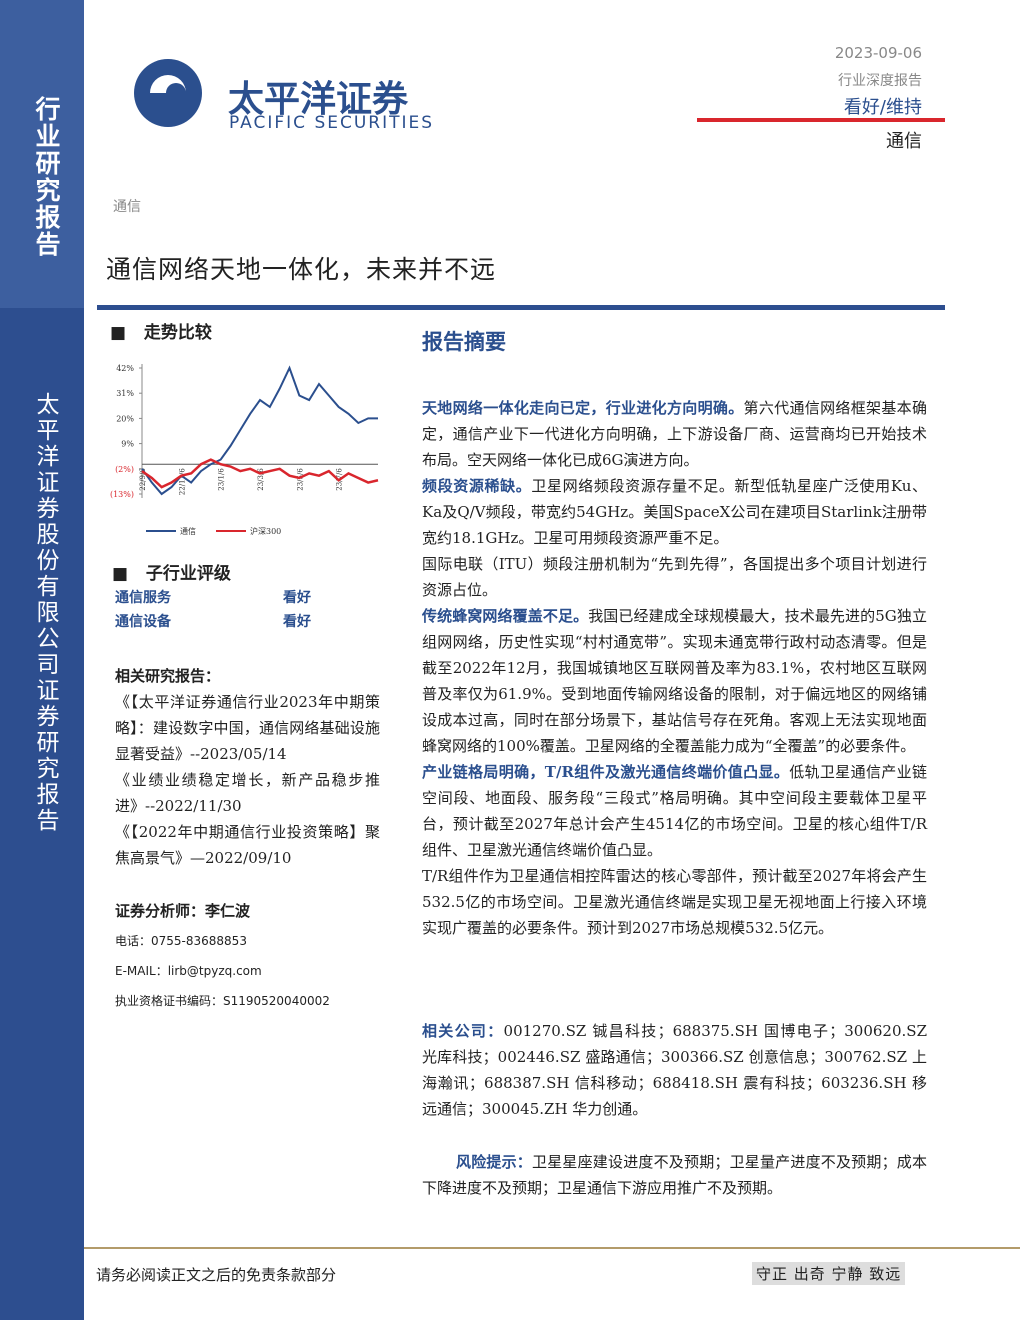 This screenshot has width=1020, height=1320. I want to click on header-rule, so click(821, 120).